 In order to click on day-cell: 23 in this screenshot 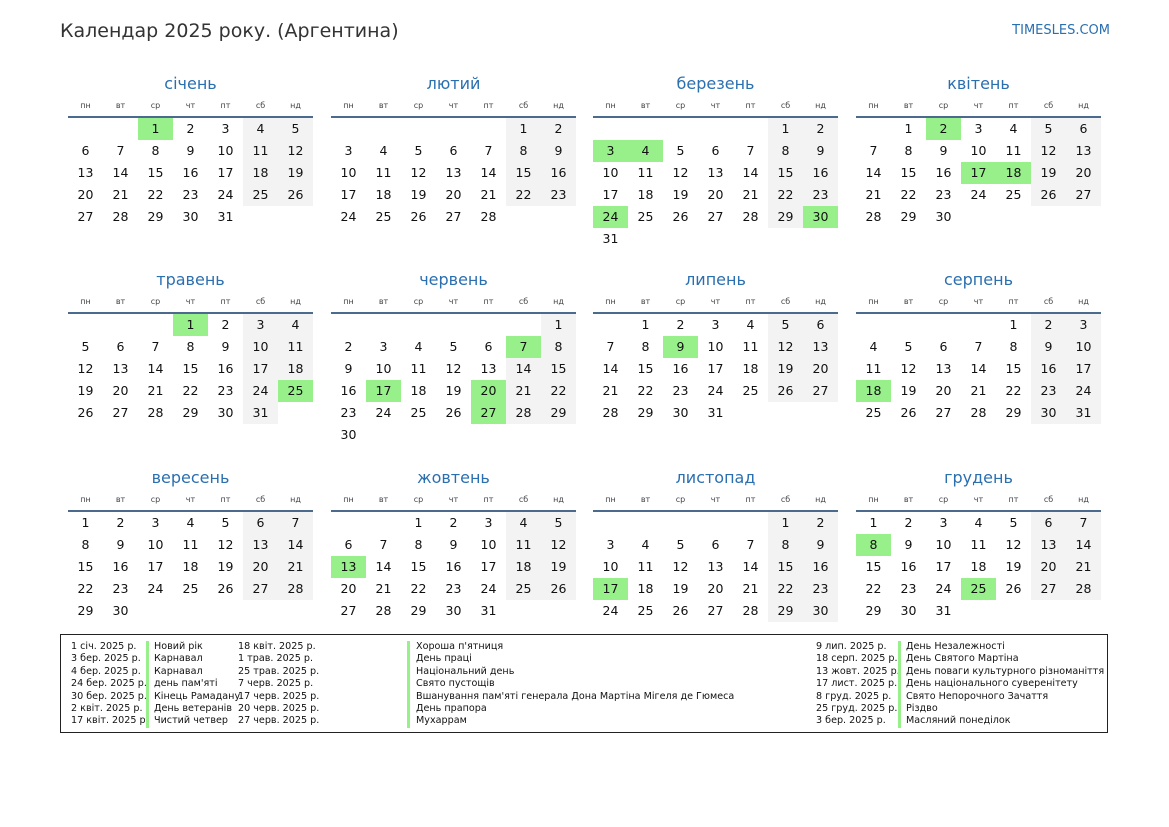, I will do `click(225, 390)`.